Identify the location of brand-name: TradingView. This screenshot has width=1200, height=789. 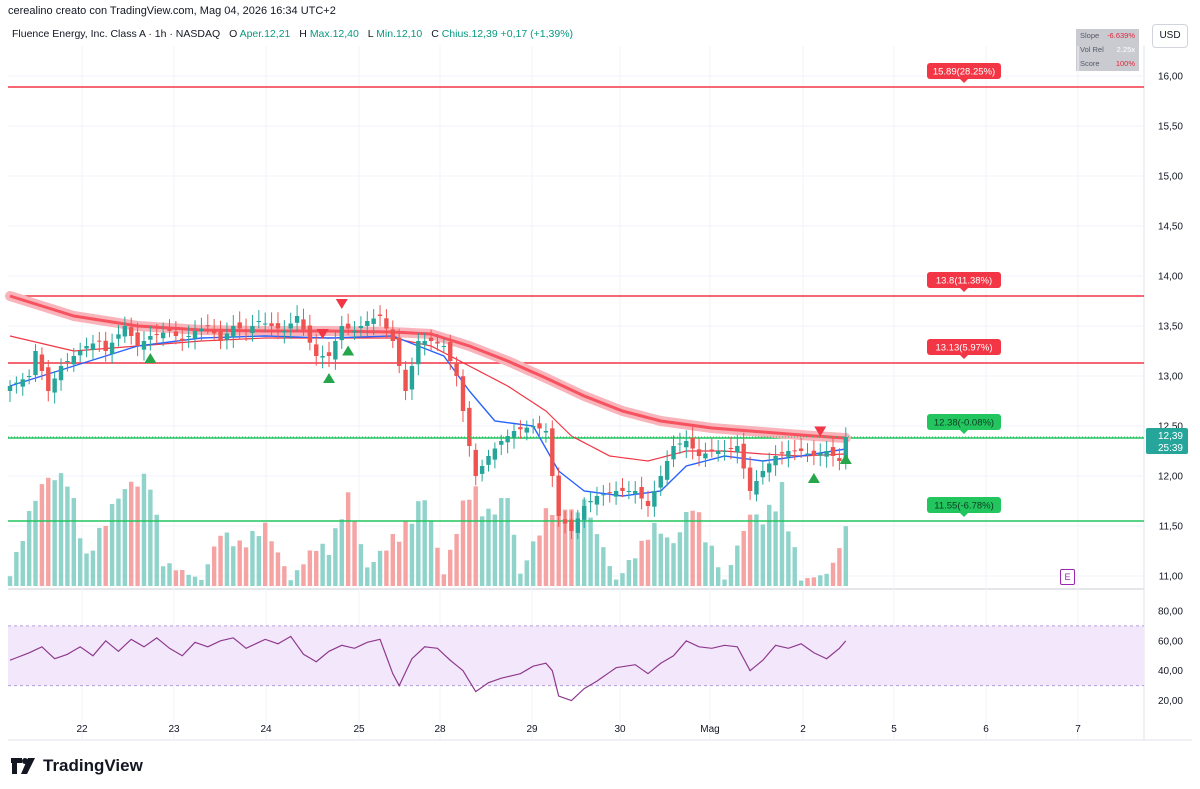
(93, 765).